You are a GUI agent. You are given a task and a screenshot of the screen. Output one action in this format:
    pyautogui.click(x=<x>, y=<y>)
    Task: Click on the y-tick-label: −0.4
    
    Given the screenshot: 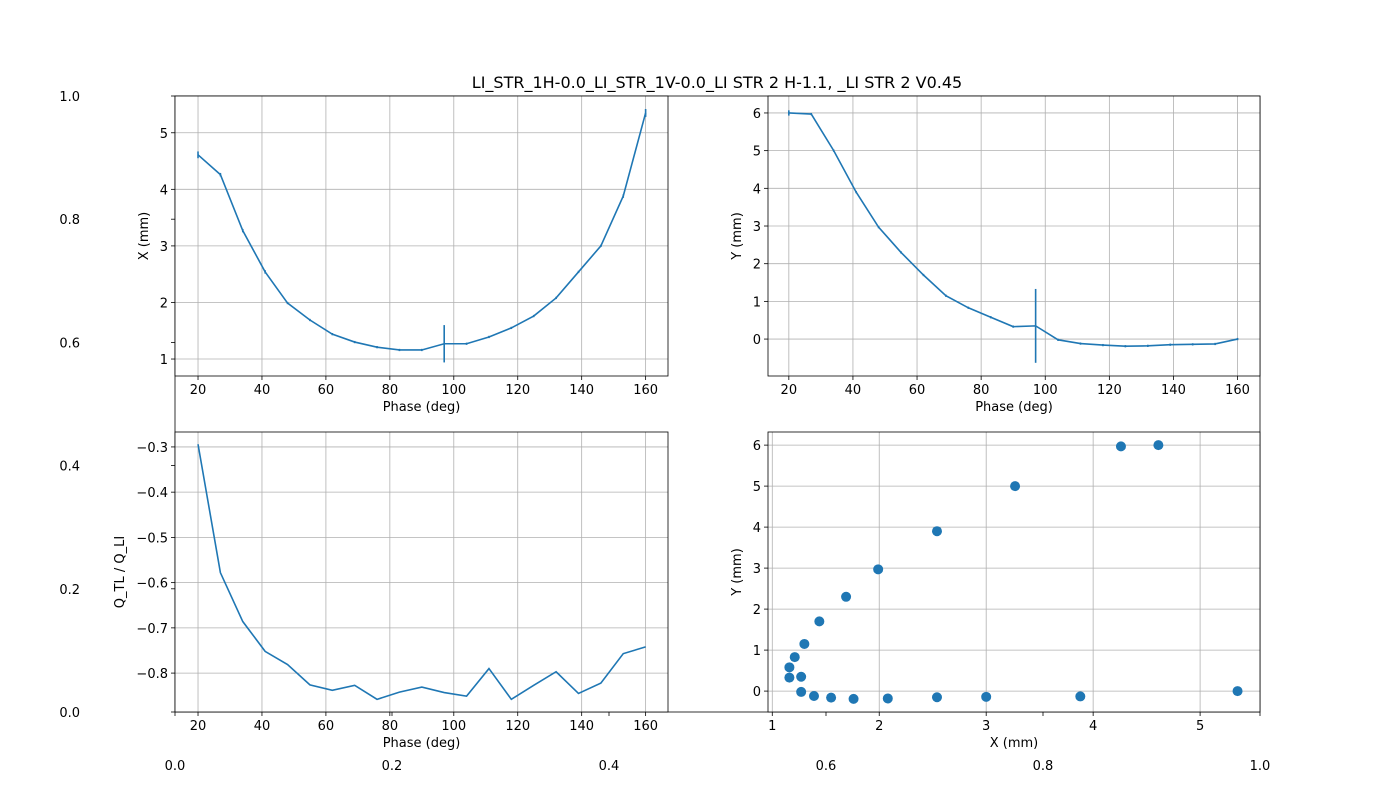 What is the action you would take?
    pyautogui.click(x=152, y=493)
    